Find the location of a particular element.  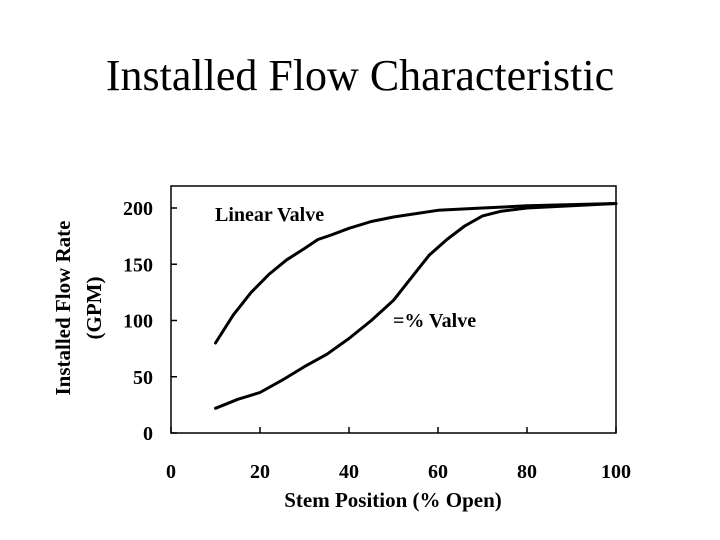

y-axis-ticks: 0 50 100 150 200 is located at coordinates (150, 321).